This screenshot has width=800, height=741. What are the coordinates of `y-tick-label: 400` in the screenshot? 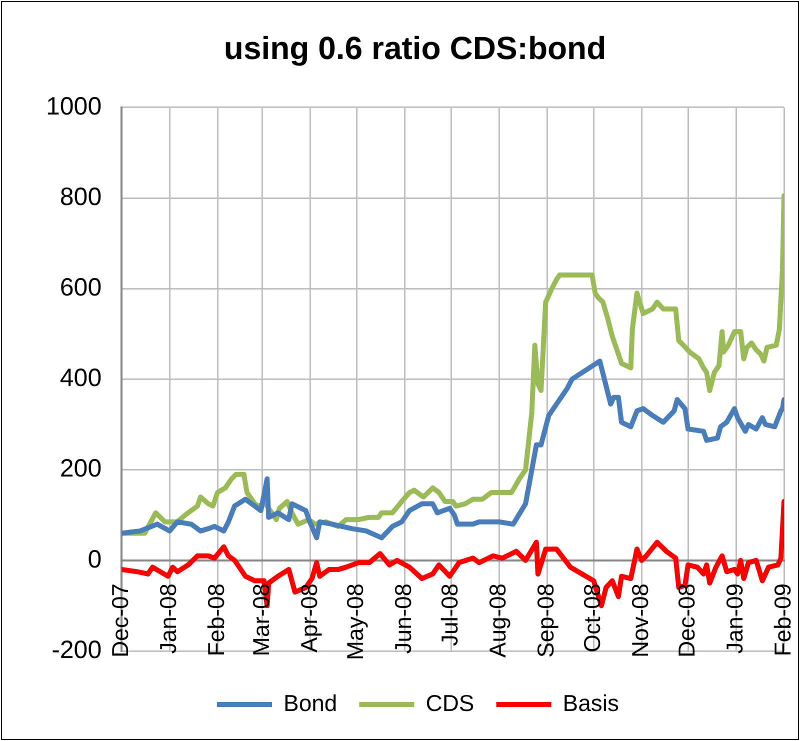 It's located at (81, 378).